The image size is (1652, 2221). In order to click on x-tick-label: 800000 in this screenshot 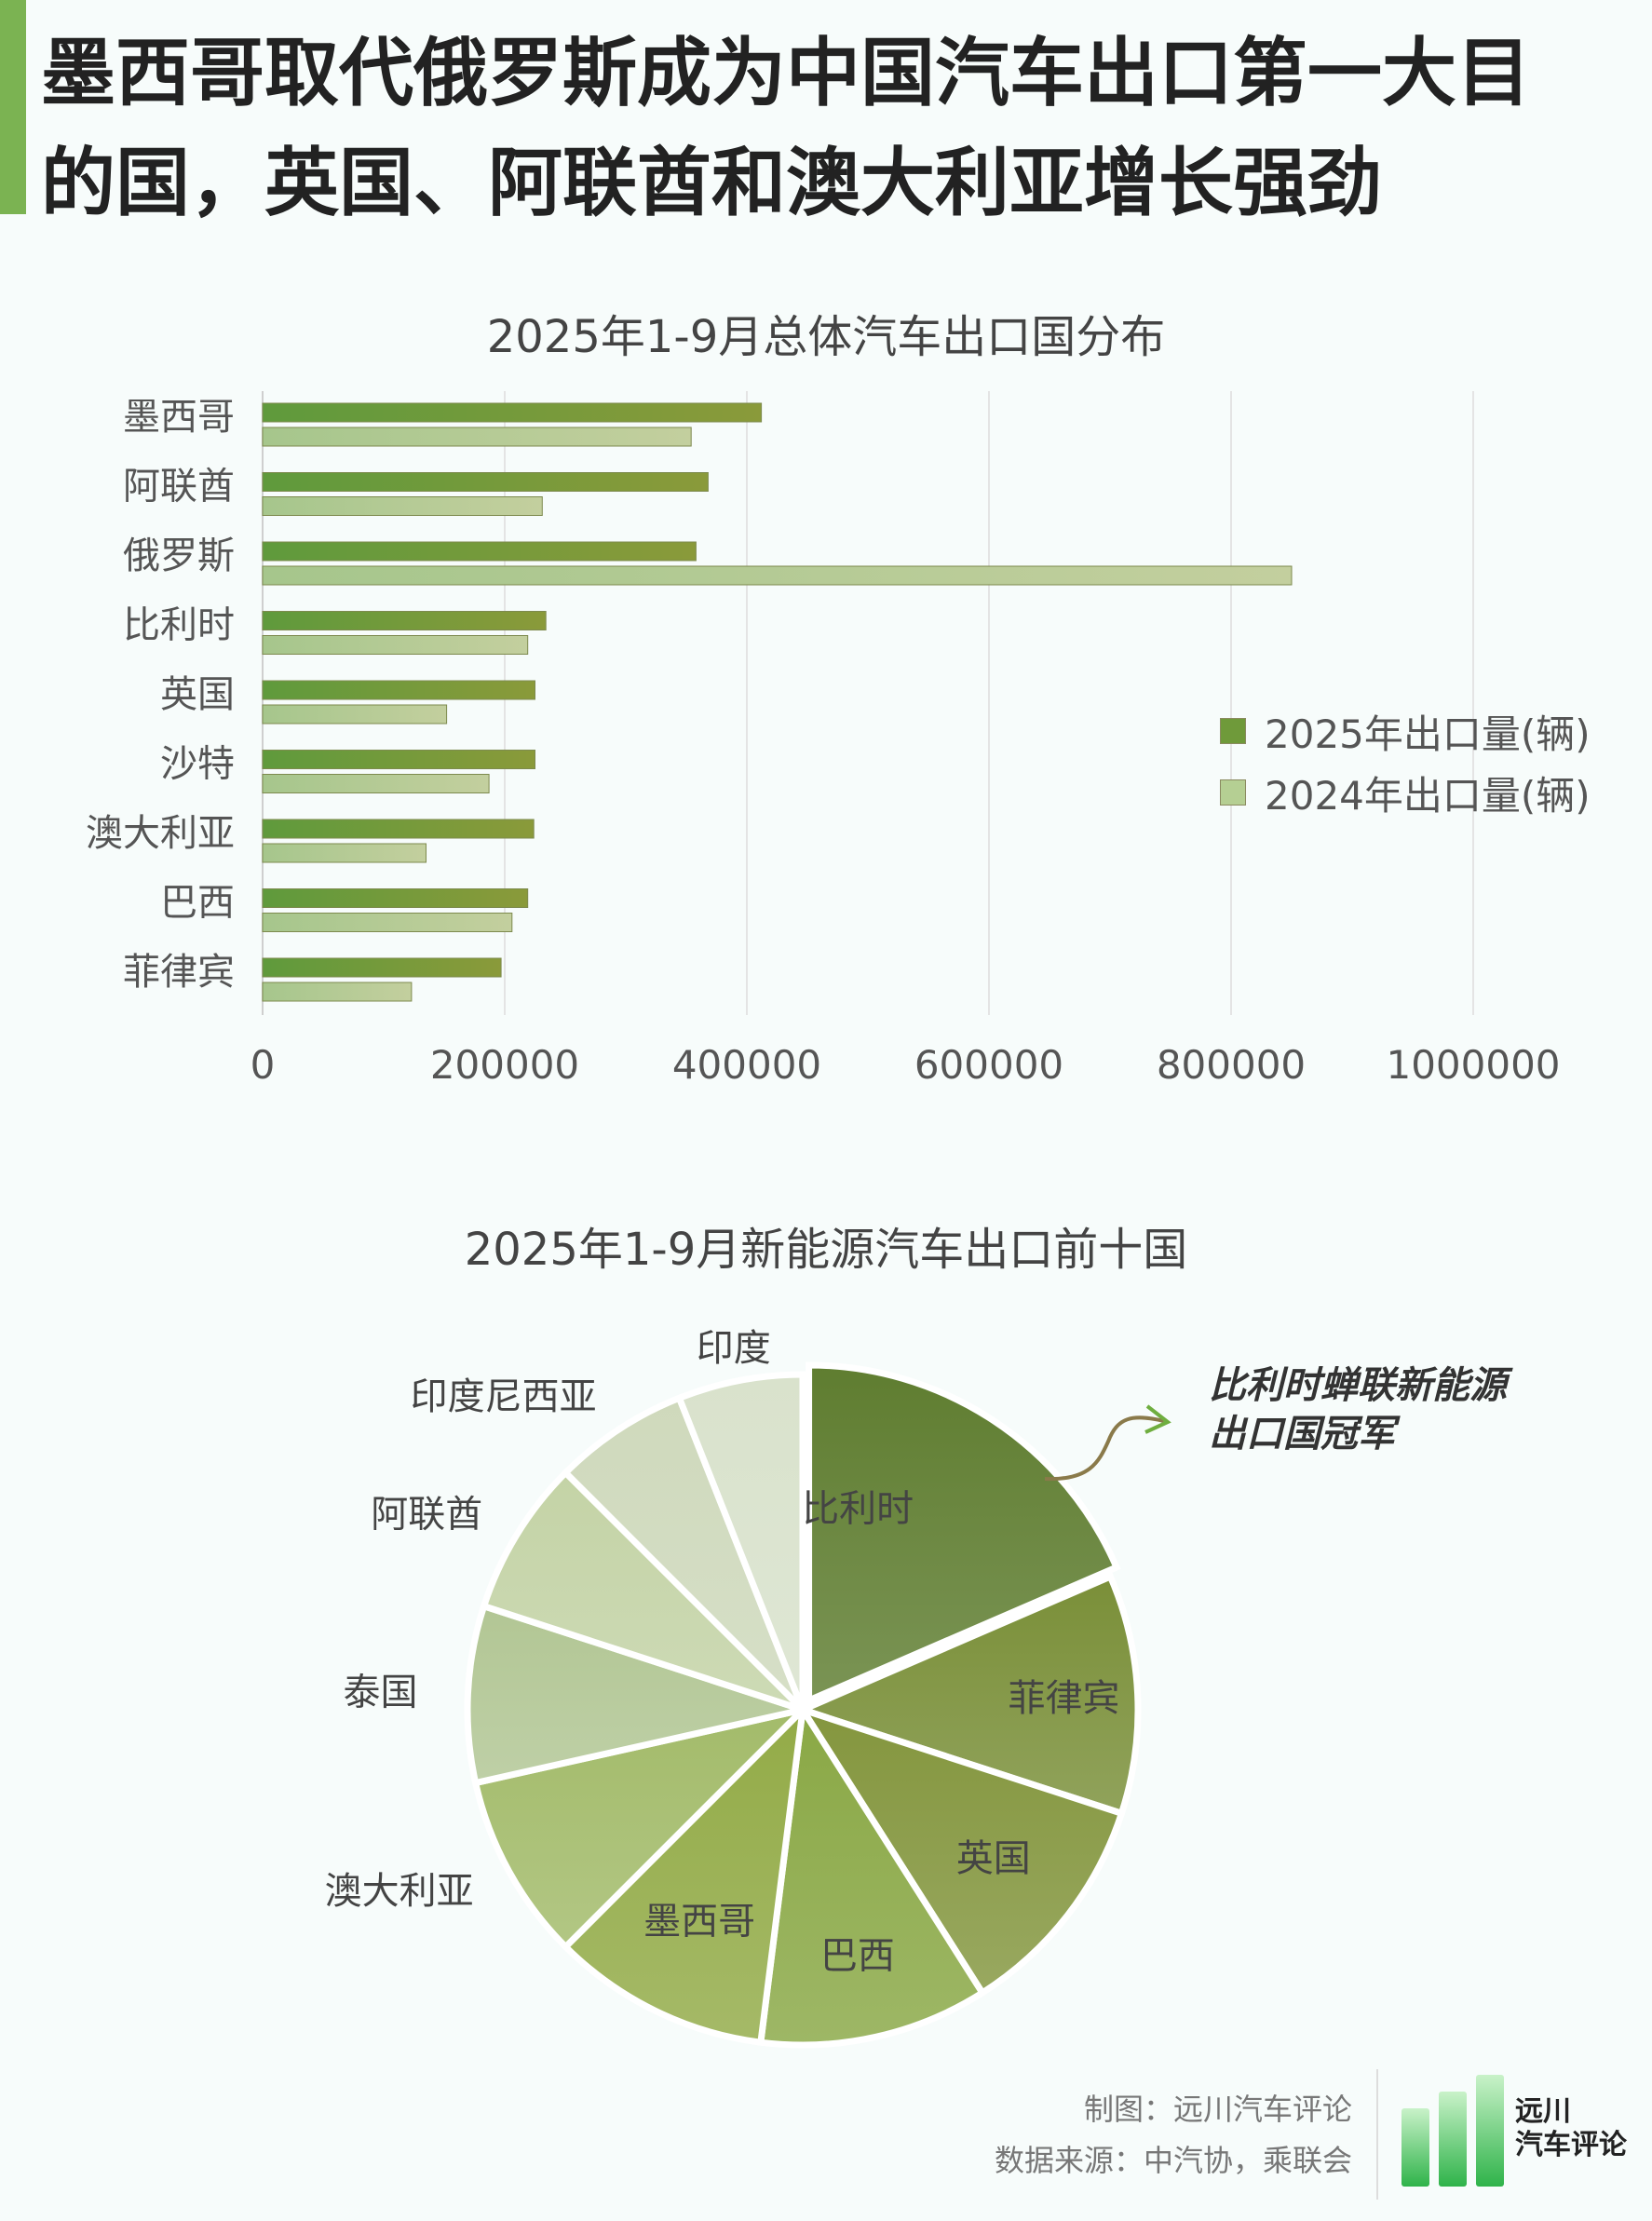, I will do `click(1231, 1065)`.